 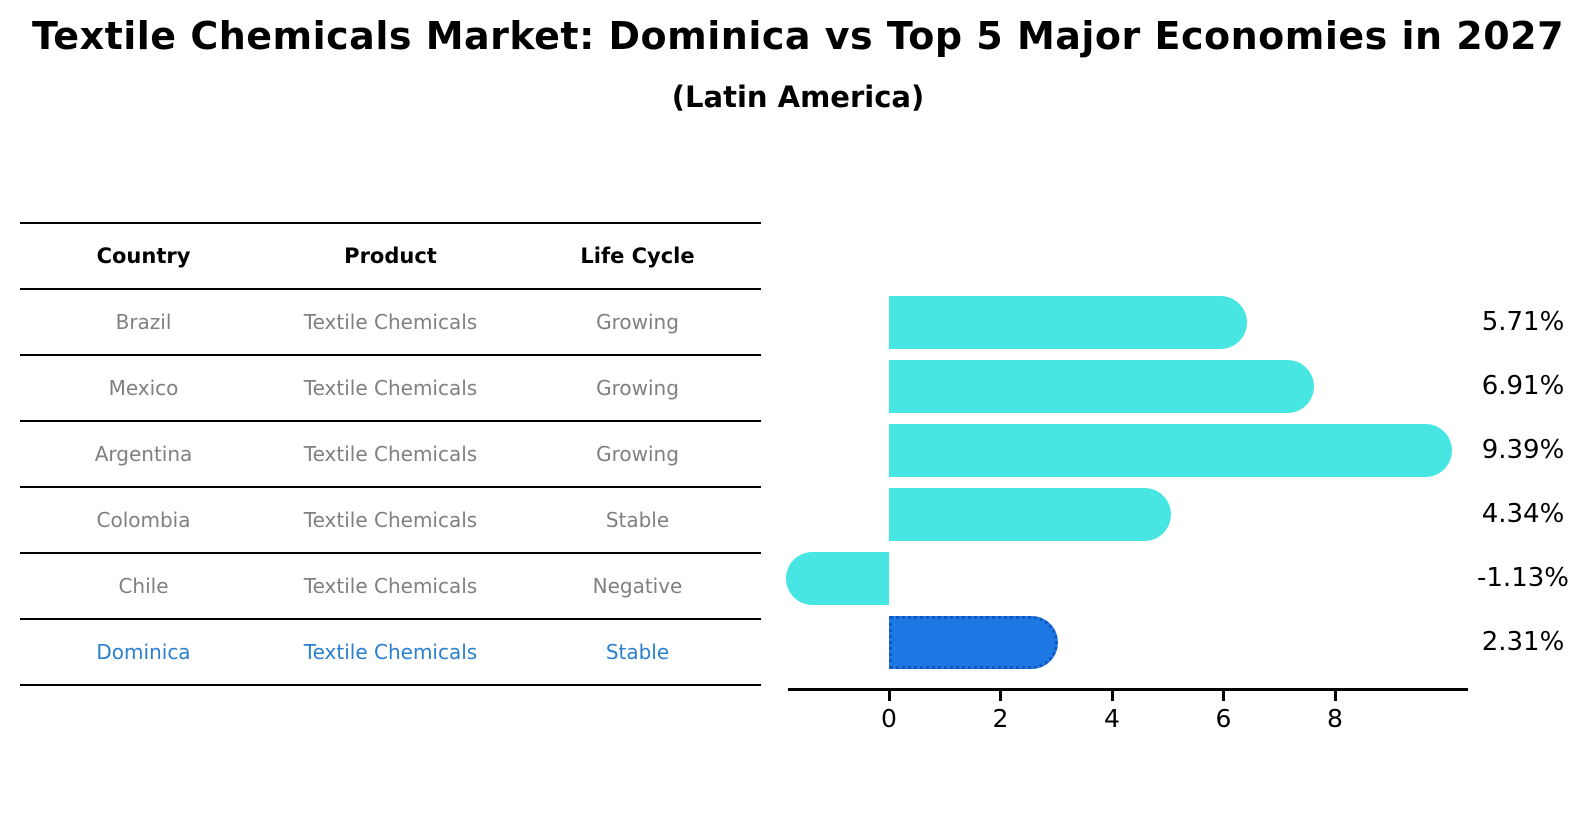 I want to click on table-header-row: Country Product Life Cycle, so click(x=390, y=256).